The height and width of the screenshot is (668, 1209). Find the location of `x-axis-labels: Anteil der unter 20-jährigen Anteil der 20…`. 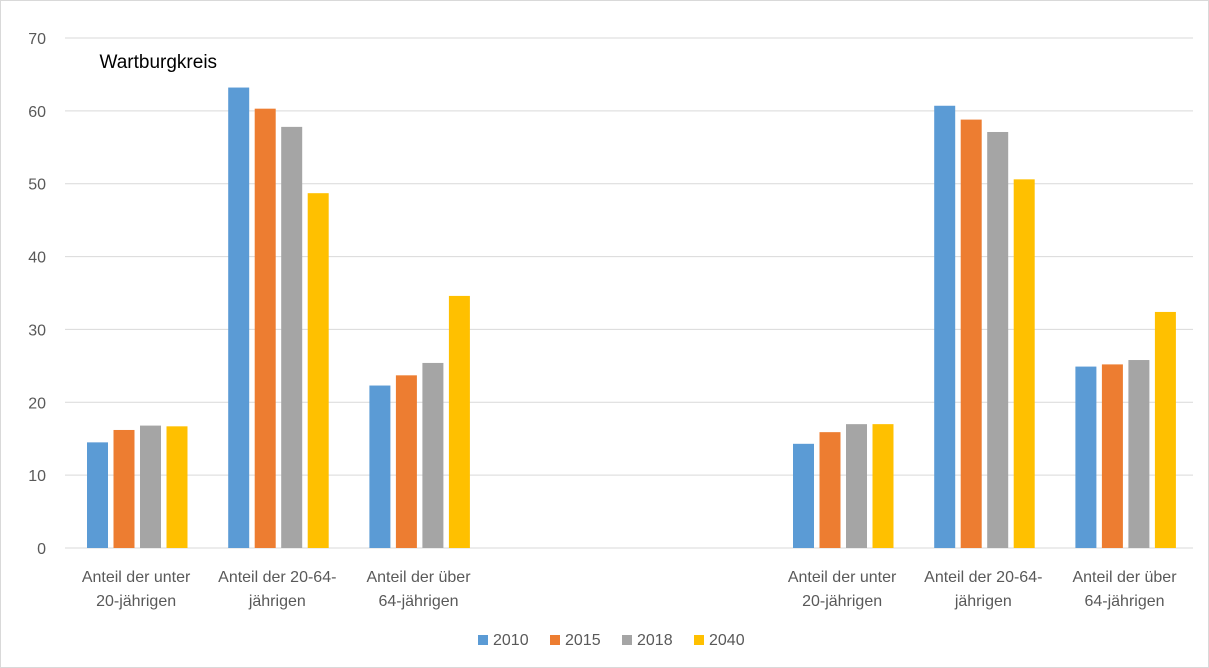

x-axis-labels: Anteil der unter 20-jährigen Anteil der 20… is located at coordinates (629, 589).